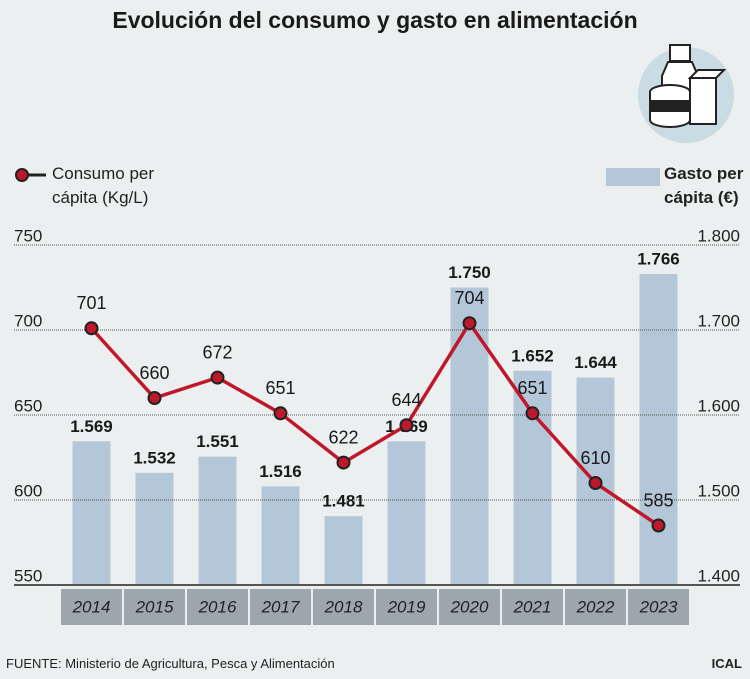  I want to click on x-tick-label: 2019, so click(406, 606).